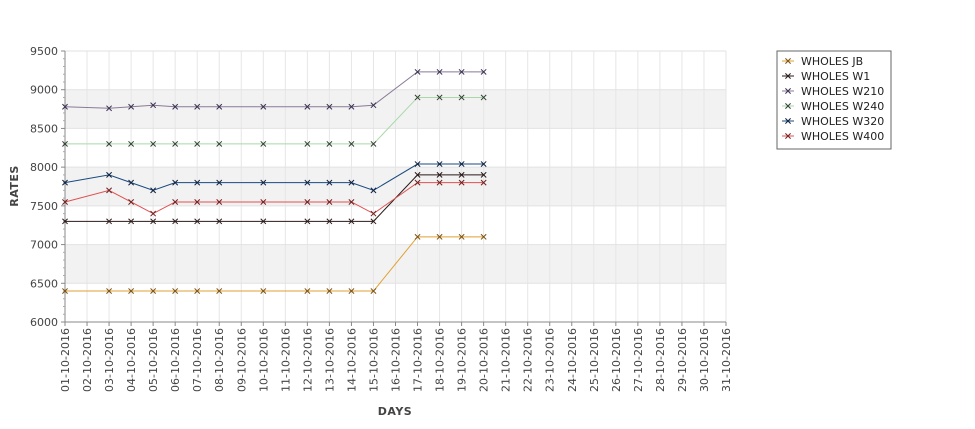 Image resolution: width=975 pixels, height=429 pixels. Describe the element at coordinates (285, 360) in the screenshot. I see `x-tick-label: 11-10-2016` at that location.